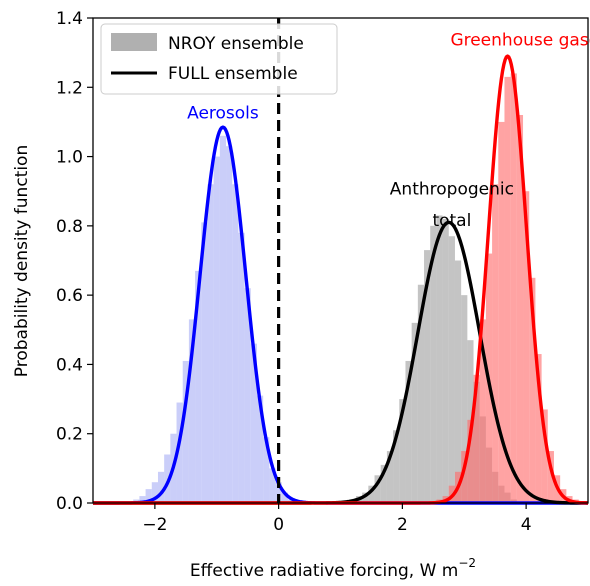 The image size is (590, 586). I want to click on annotation-total: total, so click(451, 221).